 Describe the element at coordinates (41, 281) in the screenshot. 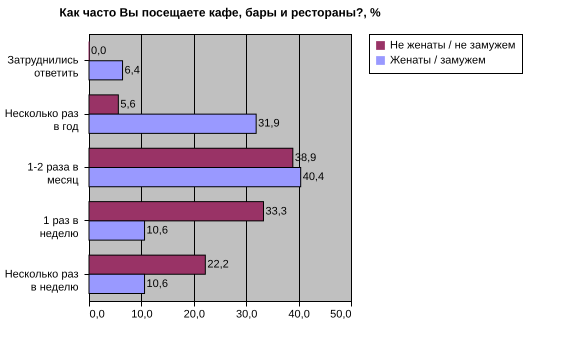

I see `y-tick-label: Несколько раз в неделю` at that location.